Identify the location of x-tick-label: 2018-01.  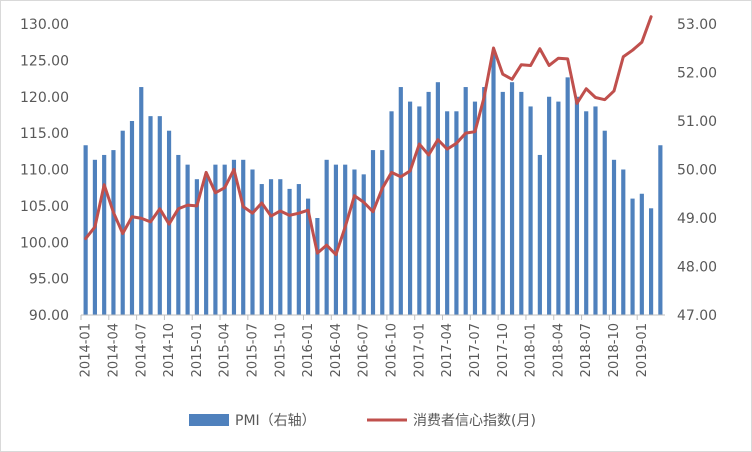
(531, 350).